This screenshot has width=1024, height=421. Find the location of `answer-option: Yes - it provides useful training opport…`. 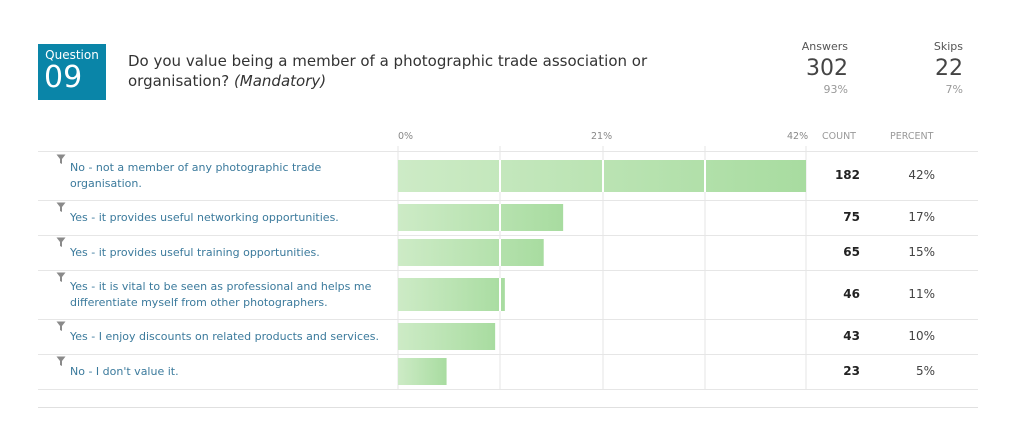

answer-option: Yes - it provides useful training opport… is located at coordinates (217, 252).